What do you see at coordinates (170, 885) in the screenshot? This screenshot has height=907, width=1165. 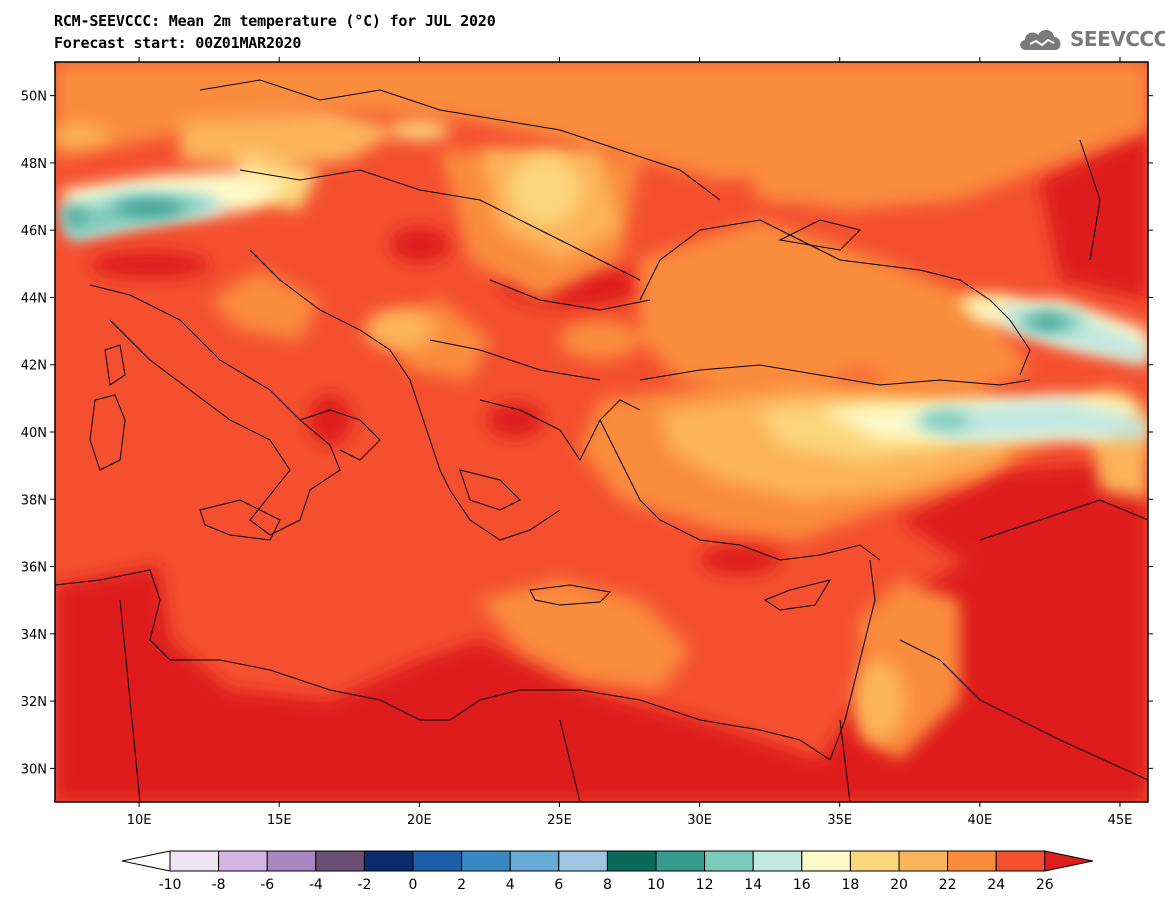 I see `colorbar-label: -10` at bounding box center [170, 885].